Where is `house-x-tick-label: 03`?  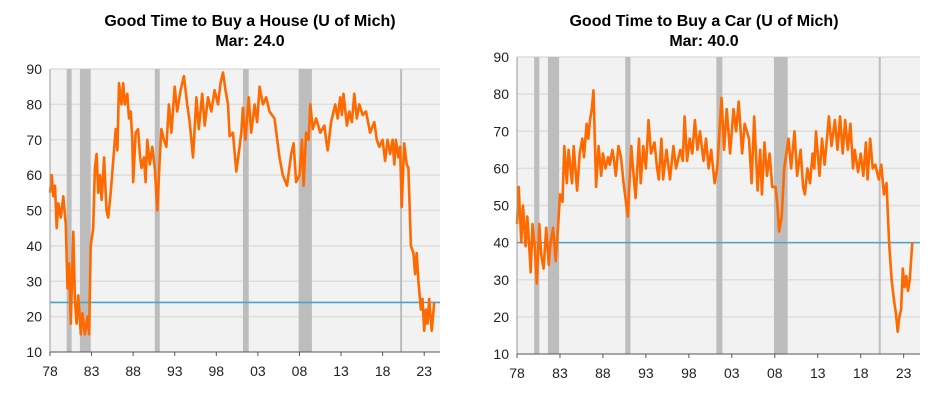 house-x-tick-label: 03 is located at coordinates (258, 371).